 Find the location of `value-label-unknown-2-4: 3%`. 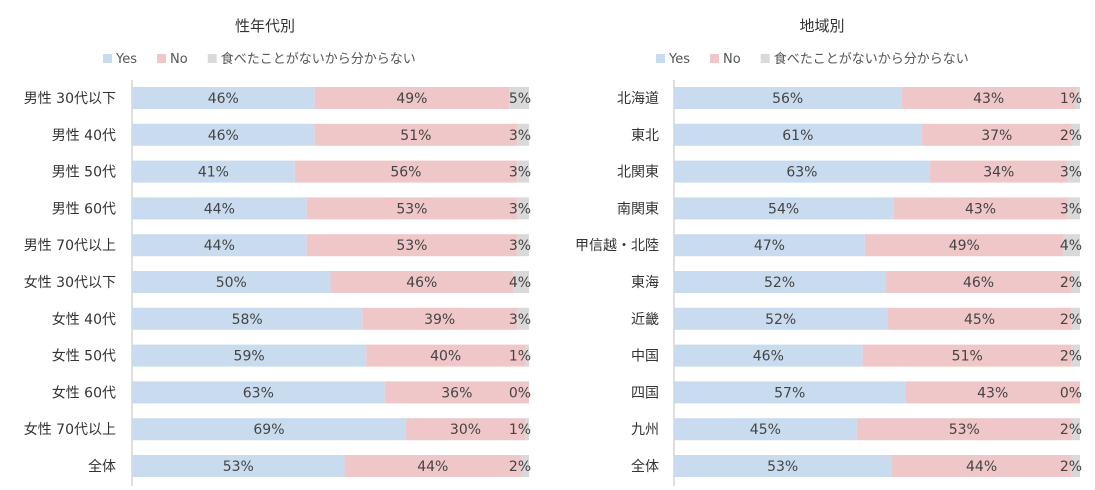

value-label-unknown-2-4: 3% is located at coordinates (1071, 209).